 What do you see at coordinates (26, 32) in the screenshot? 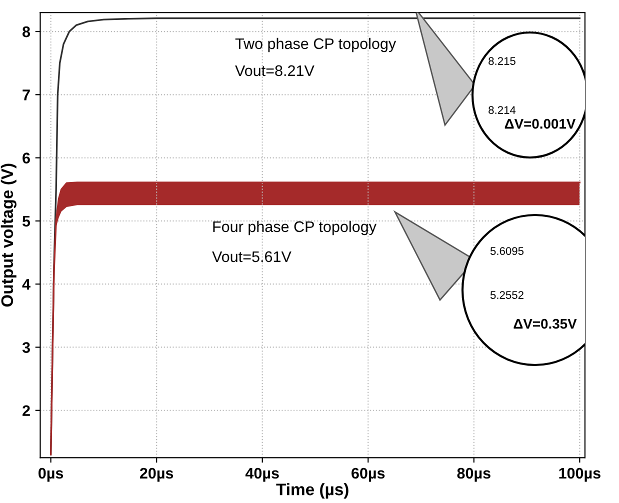
I see `y-tick-label: 8` at bounding box center [26, 32].